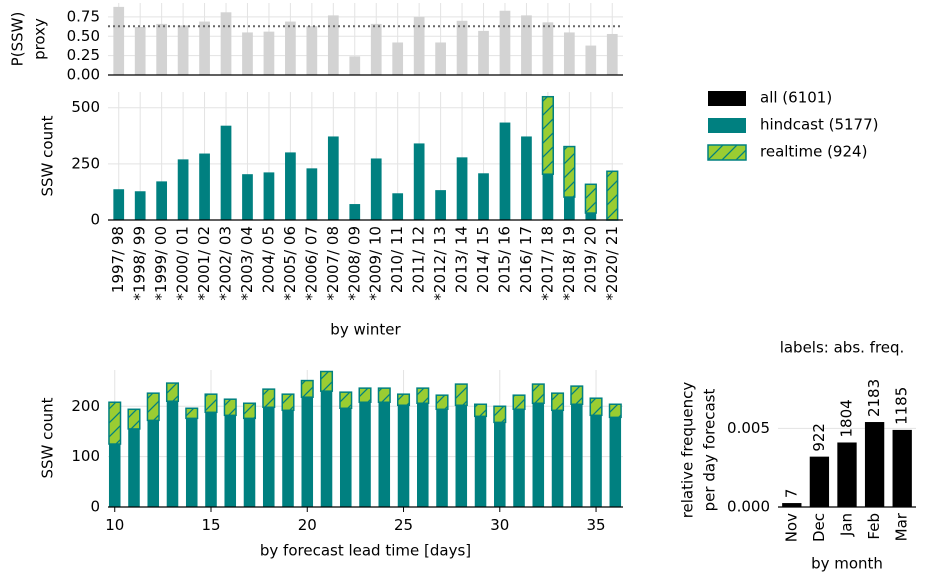  Describe the element at coordinates (748, 428) in the screenshot. I see `y-tick-label: 0.005` at that location.